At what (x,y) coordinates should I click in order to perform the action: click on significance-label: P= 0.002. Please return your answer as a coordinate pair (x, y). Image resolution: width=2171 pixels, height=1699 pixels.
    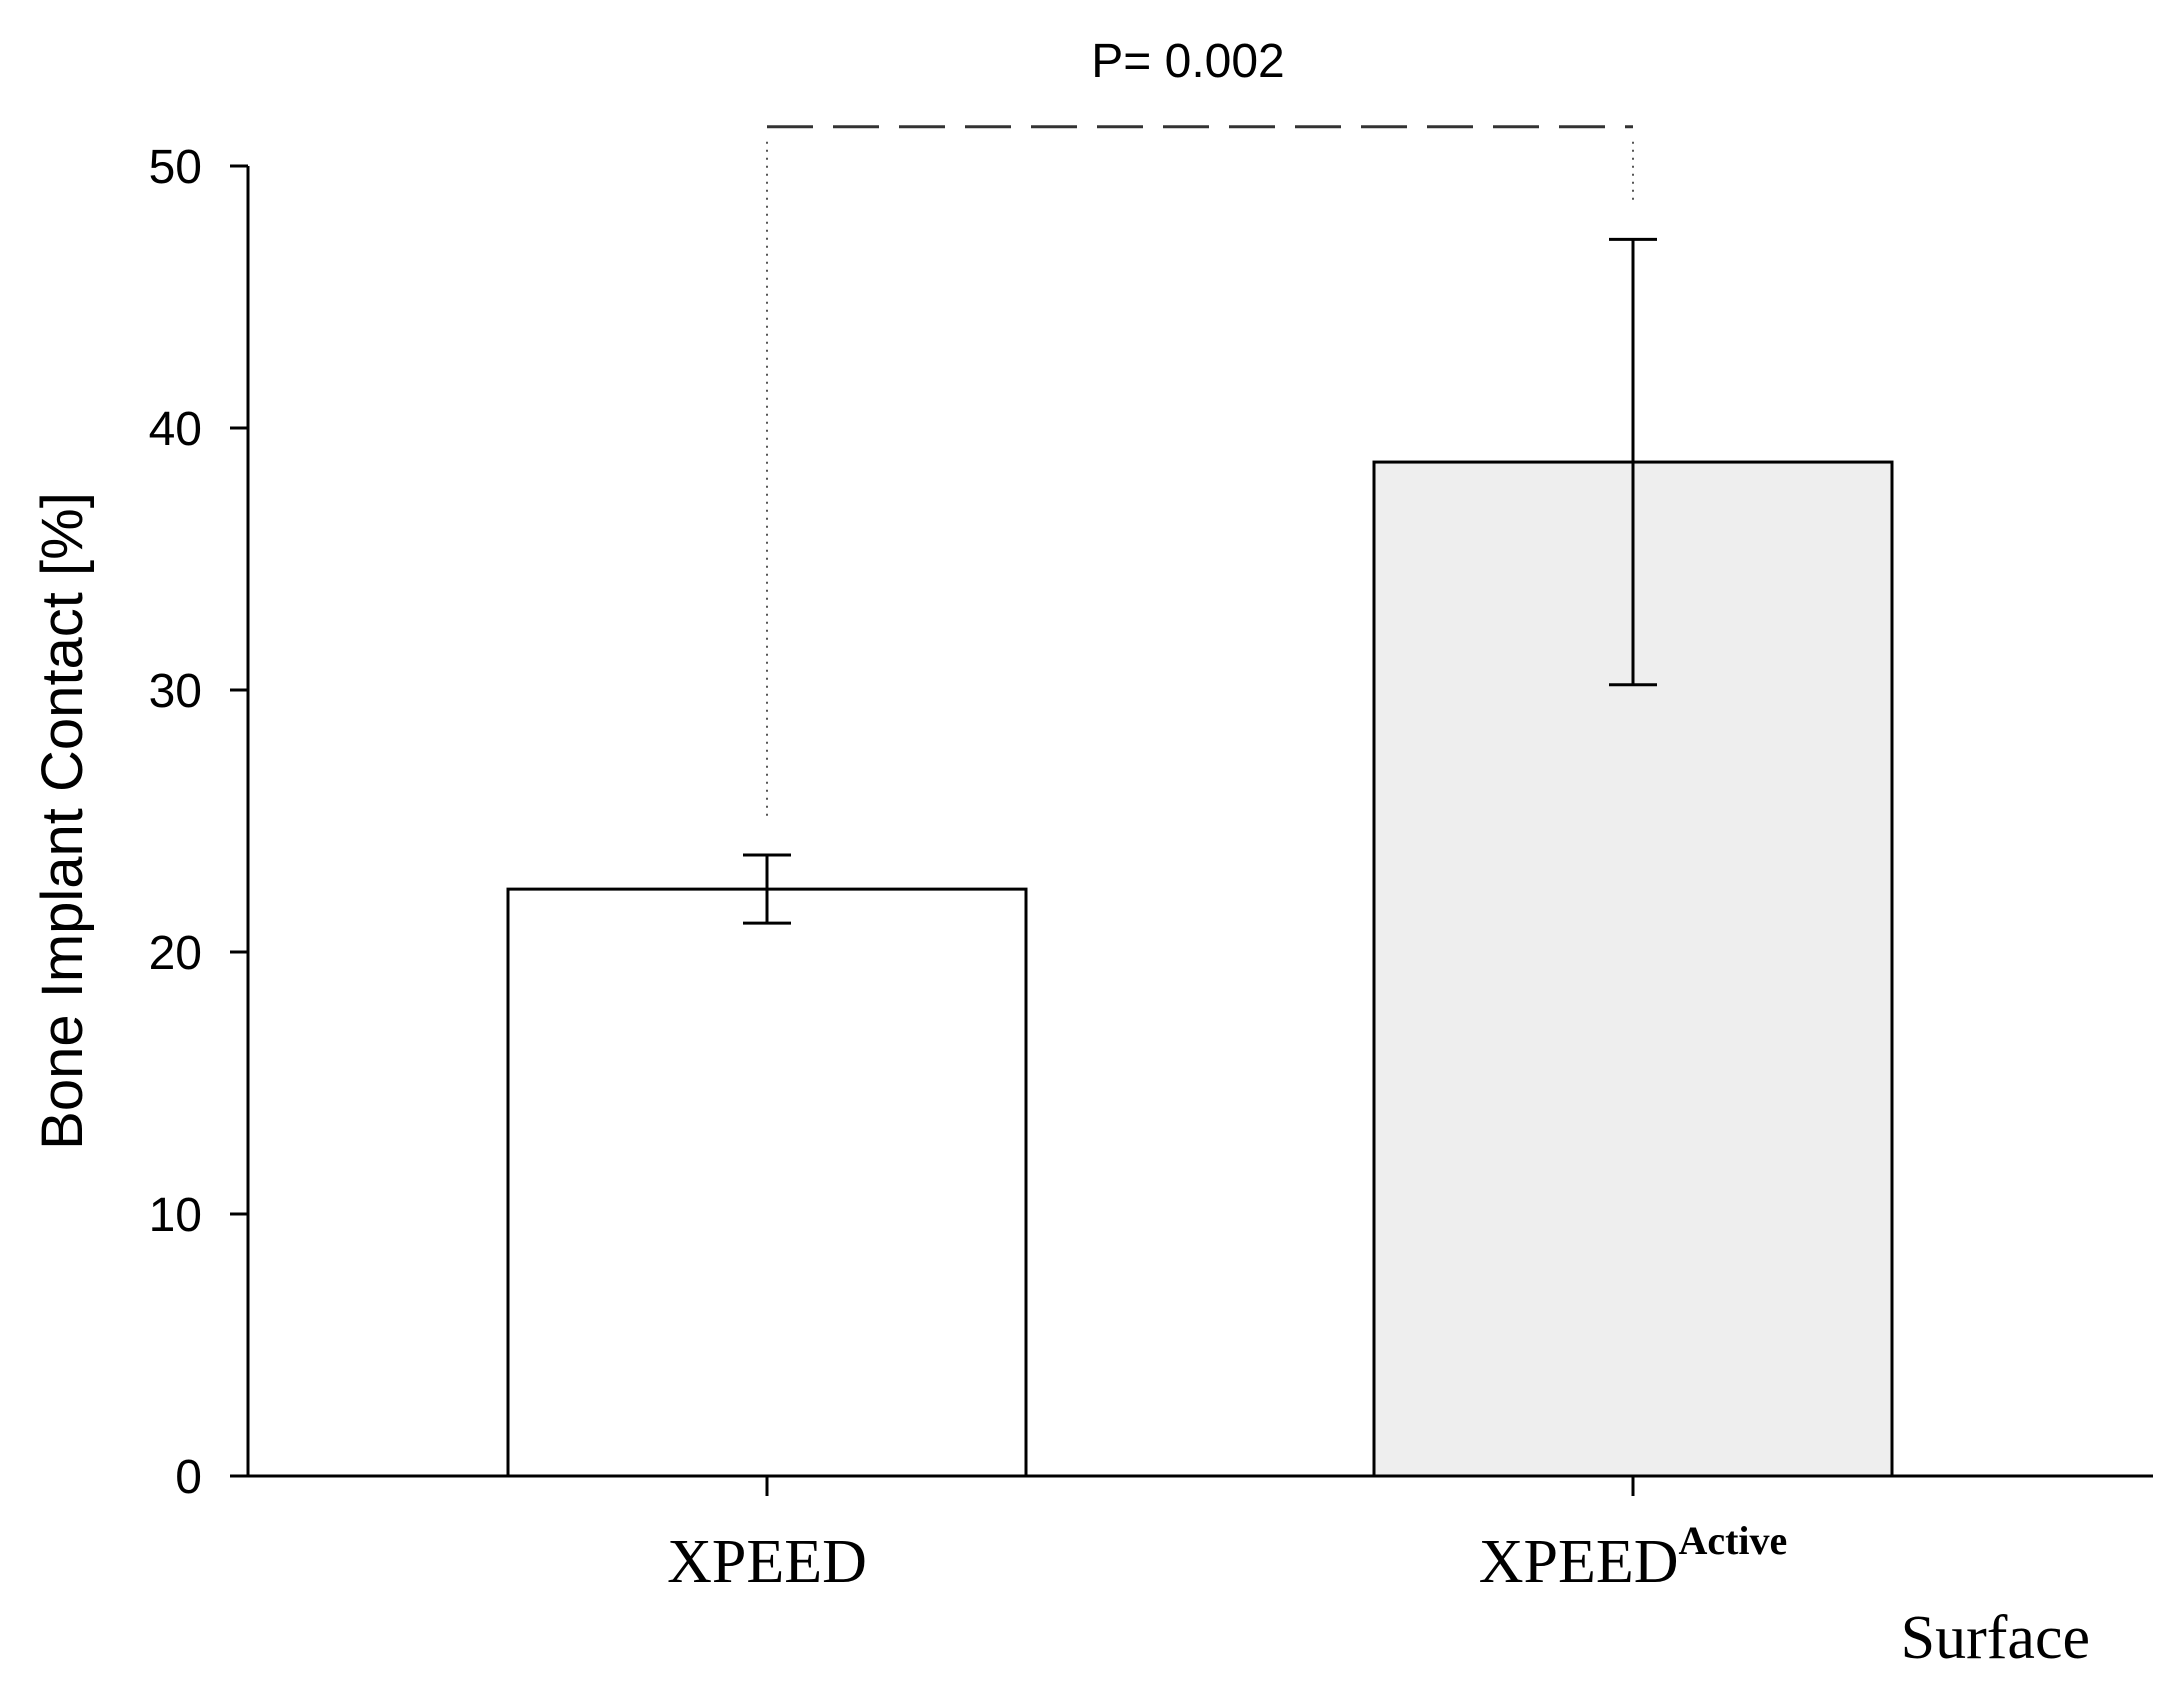
    Looking at the image, I should click on (1188, 61).